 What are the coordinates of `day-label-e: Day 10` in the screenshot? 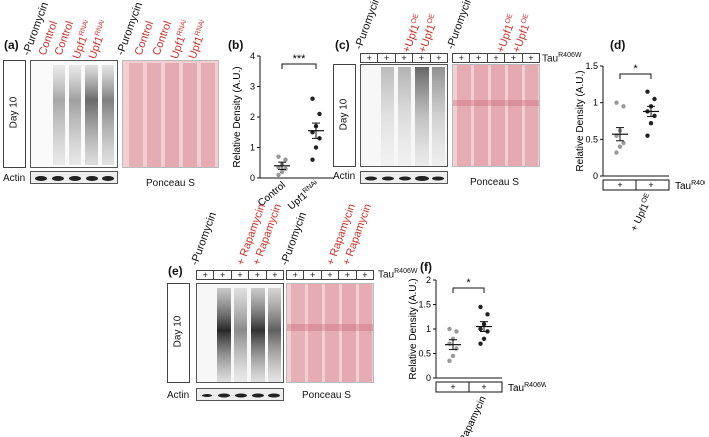 It's located at (178, 331).